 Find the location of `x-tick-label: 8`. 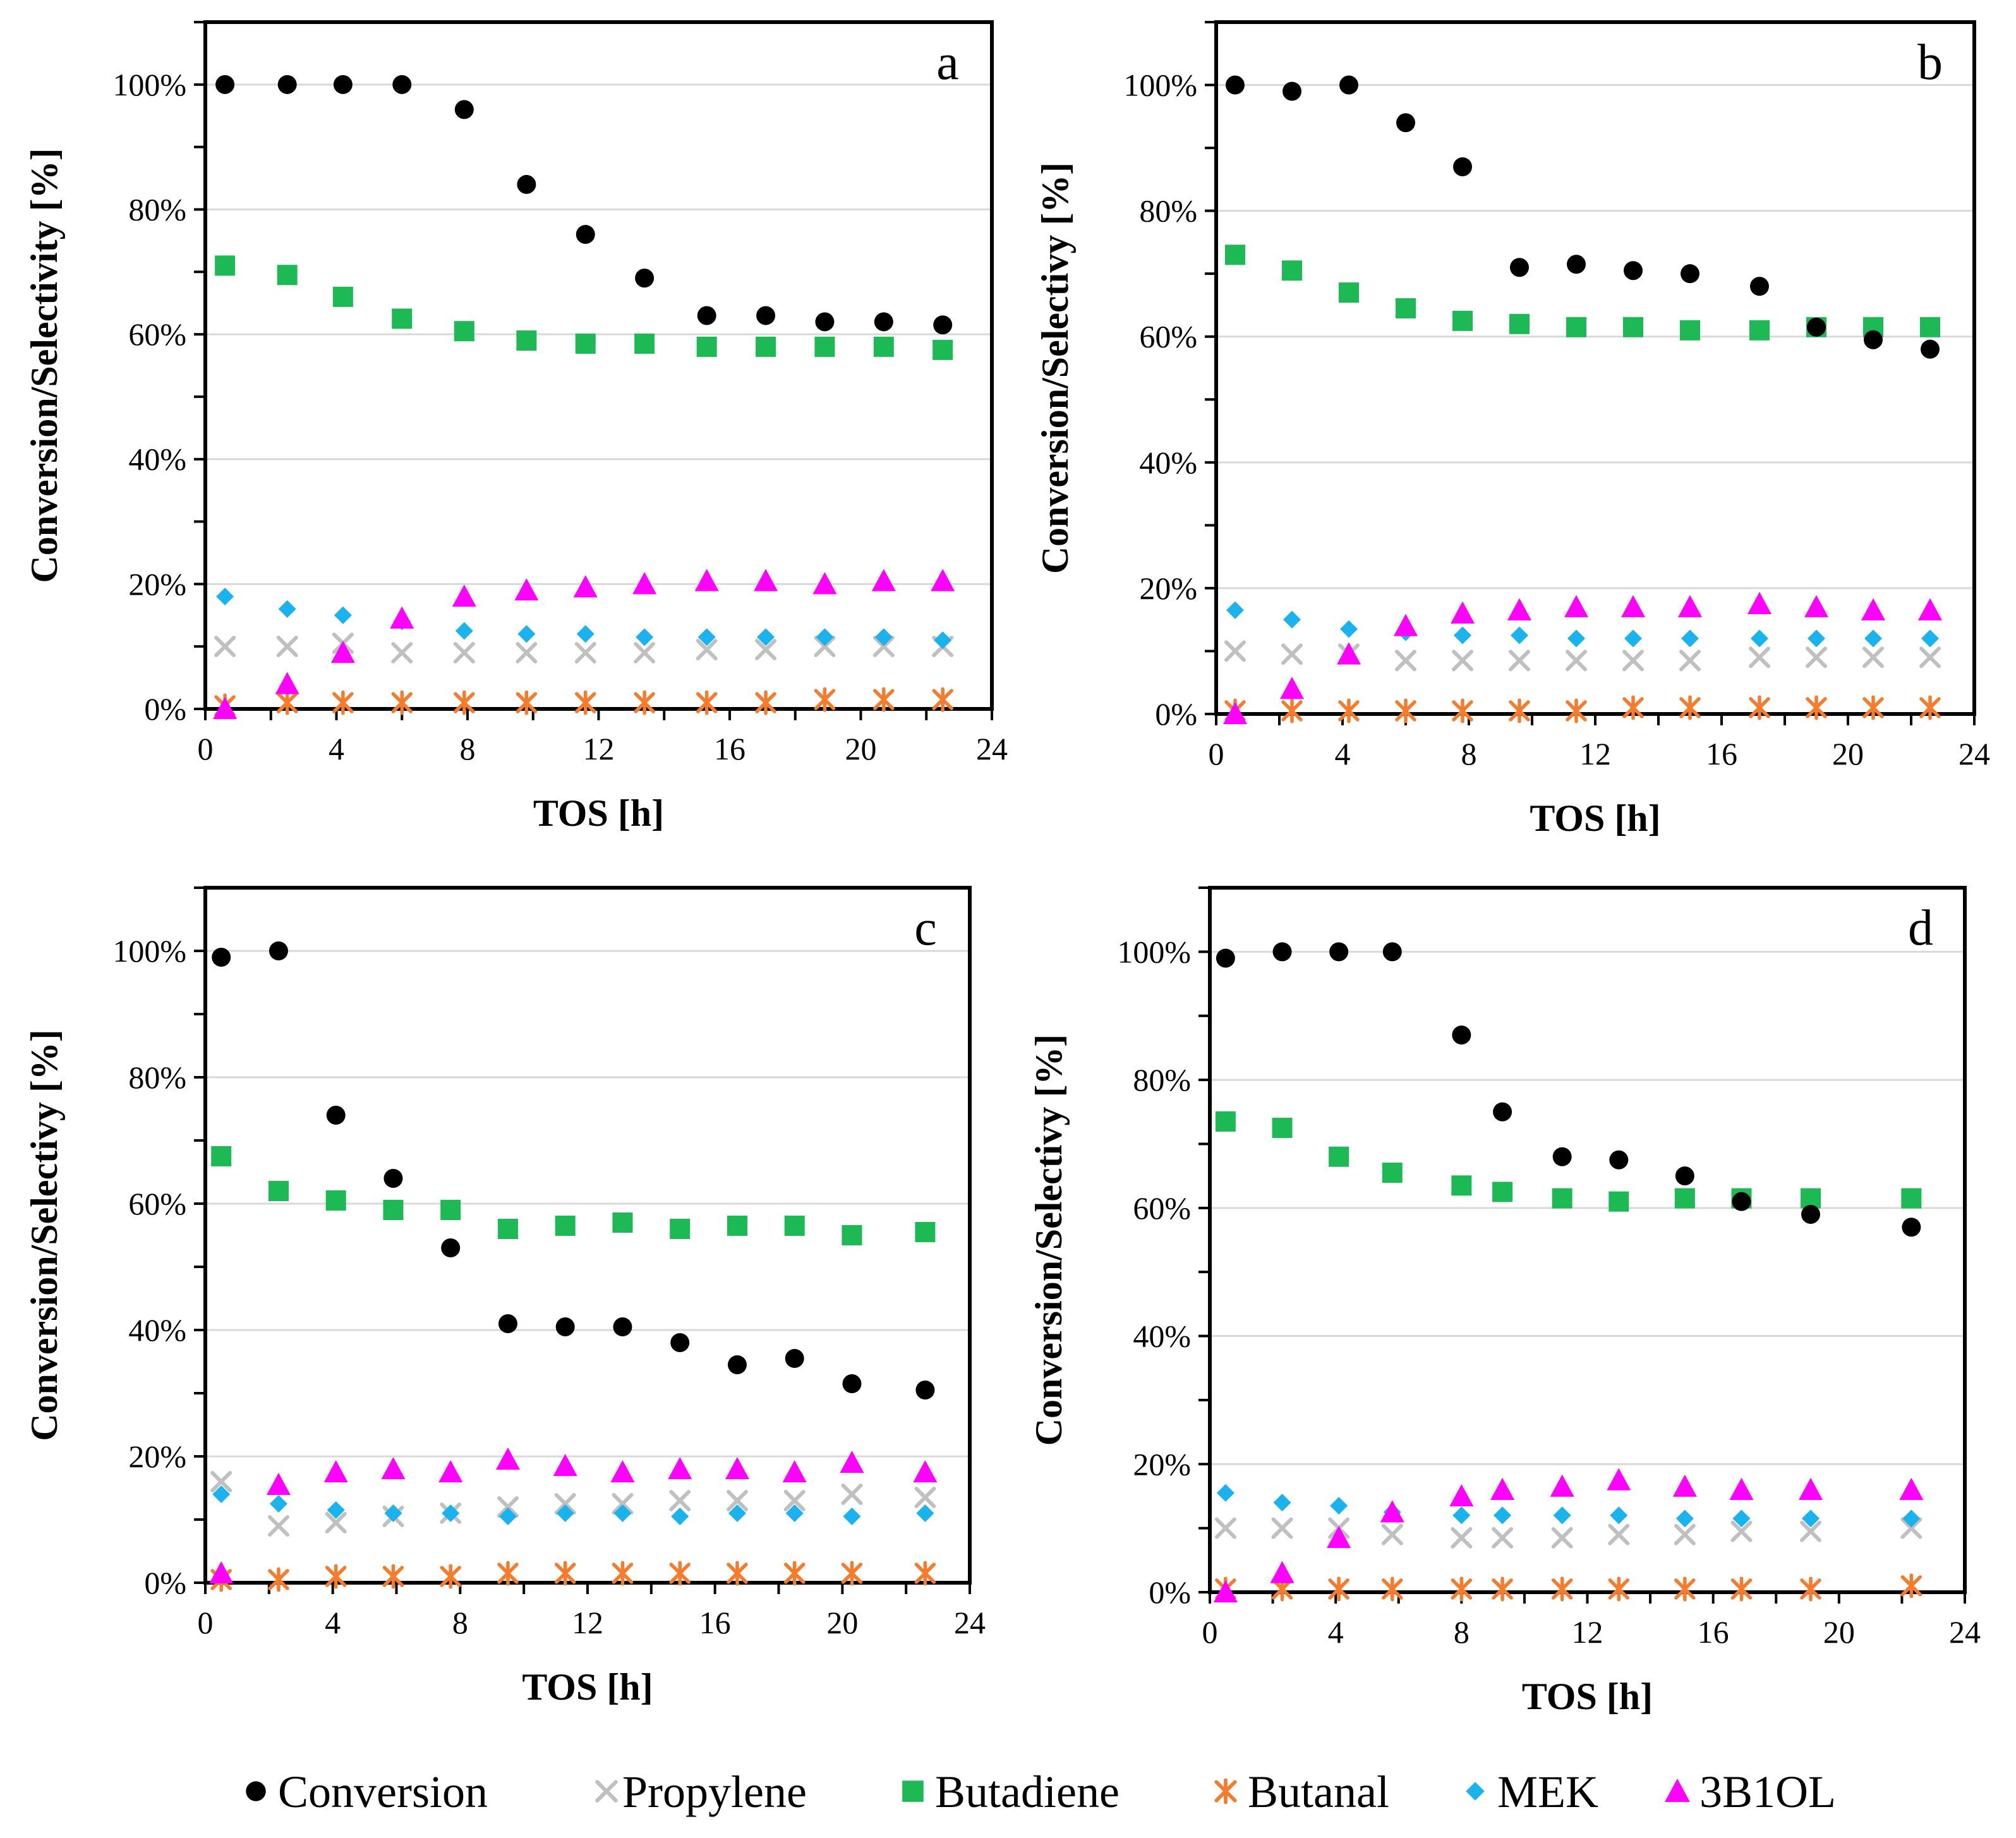

x-tick-label: 8 is located at coordinates (1462, 1632).